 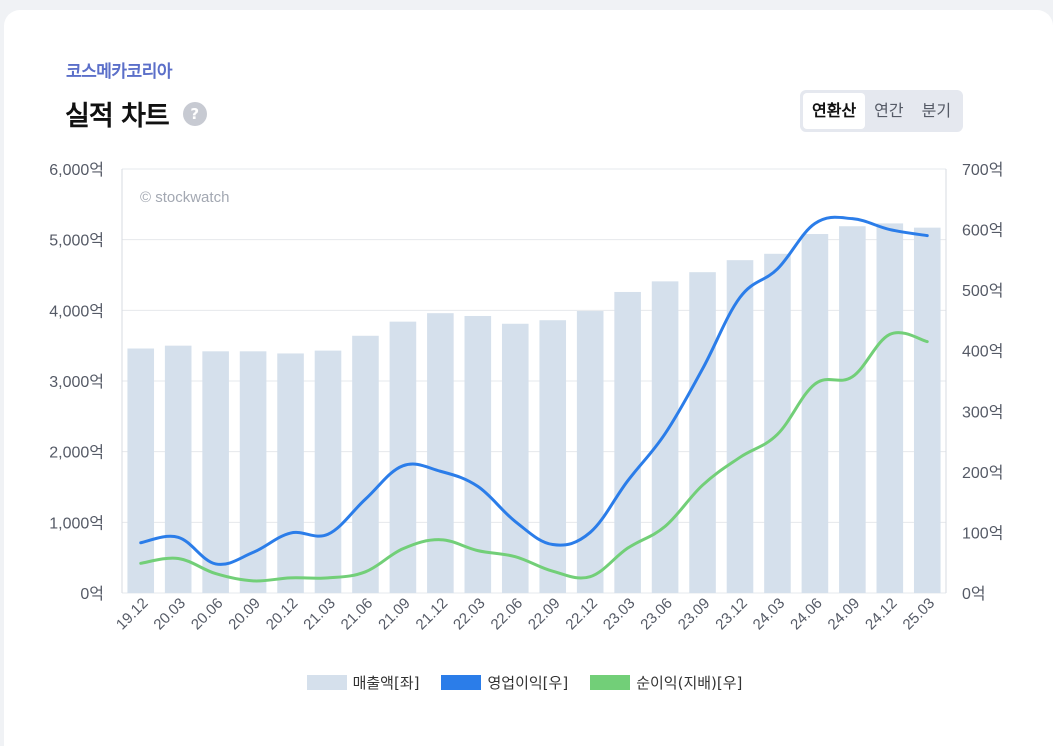 What do you see at coordinates (76, 170) in the screenshot?
I see `left-axis-tick-label: 6,000억` at bounding box center [76, 170].